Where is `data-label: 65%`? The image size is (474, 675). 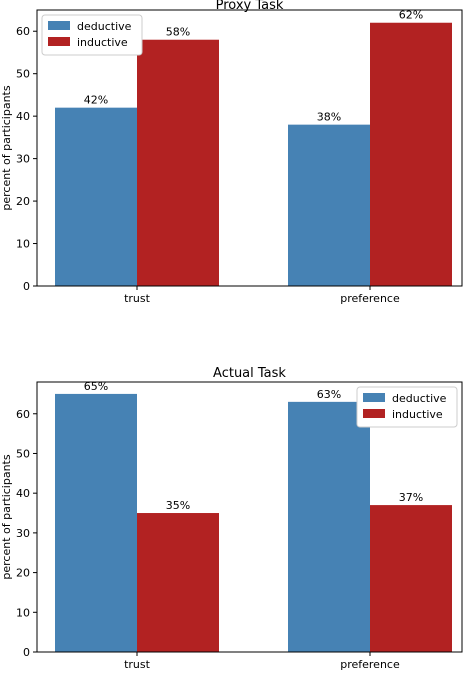
data-label: 65% is located at coordinates (96, 386).